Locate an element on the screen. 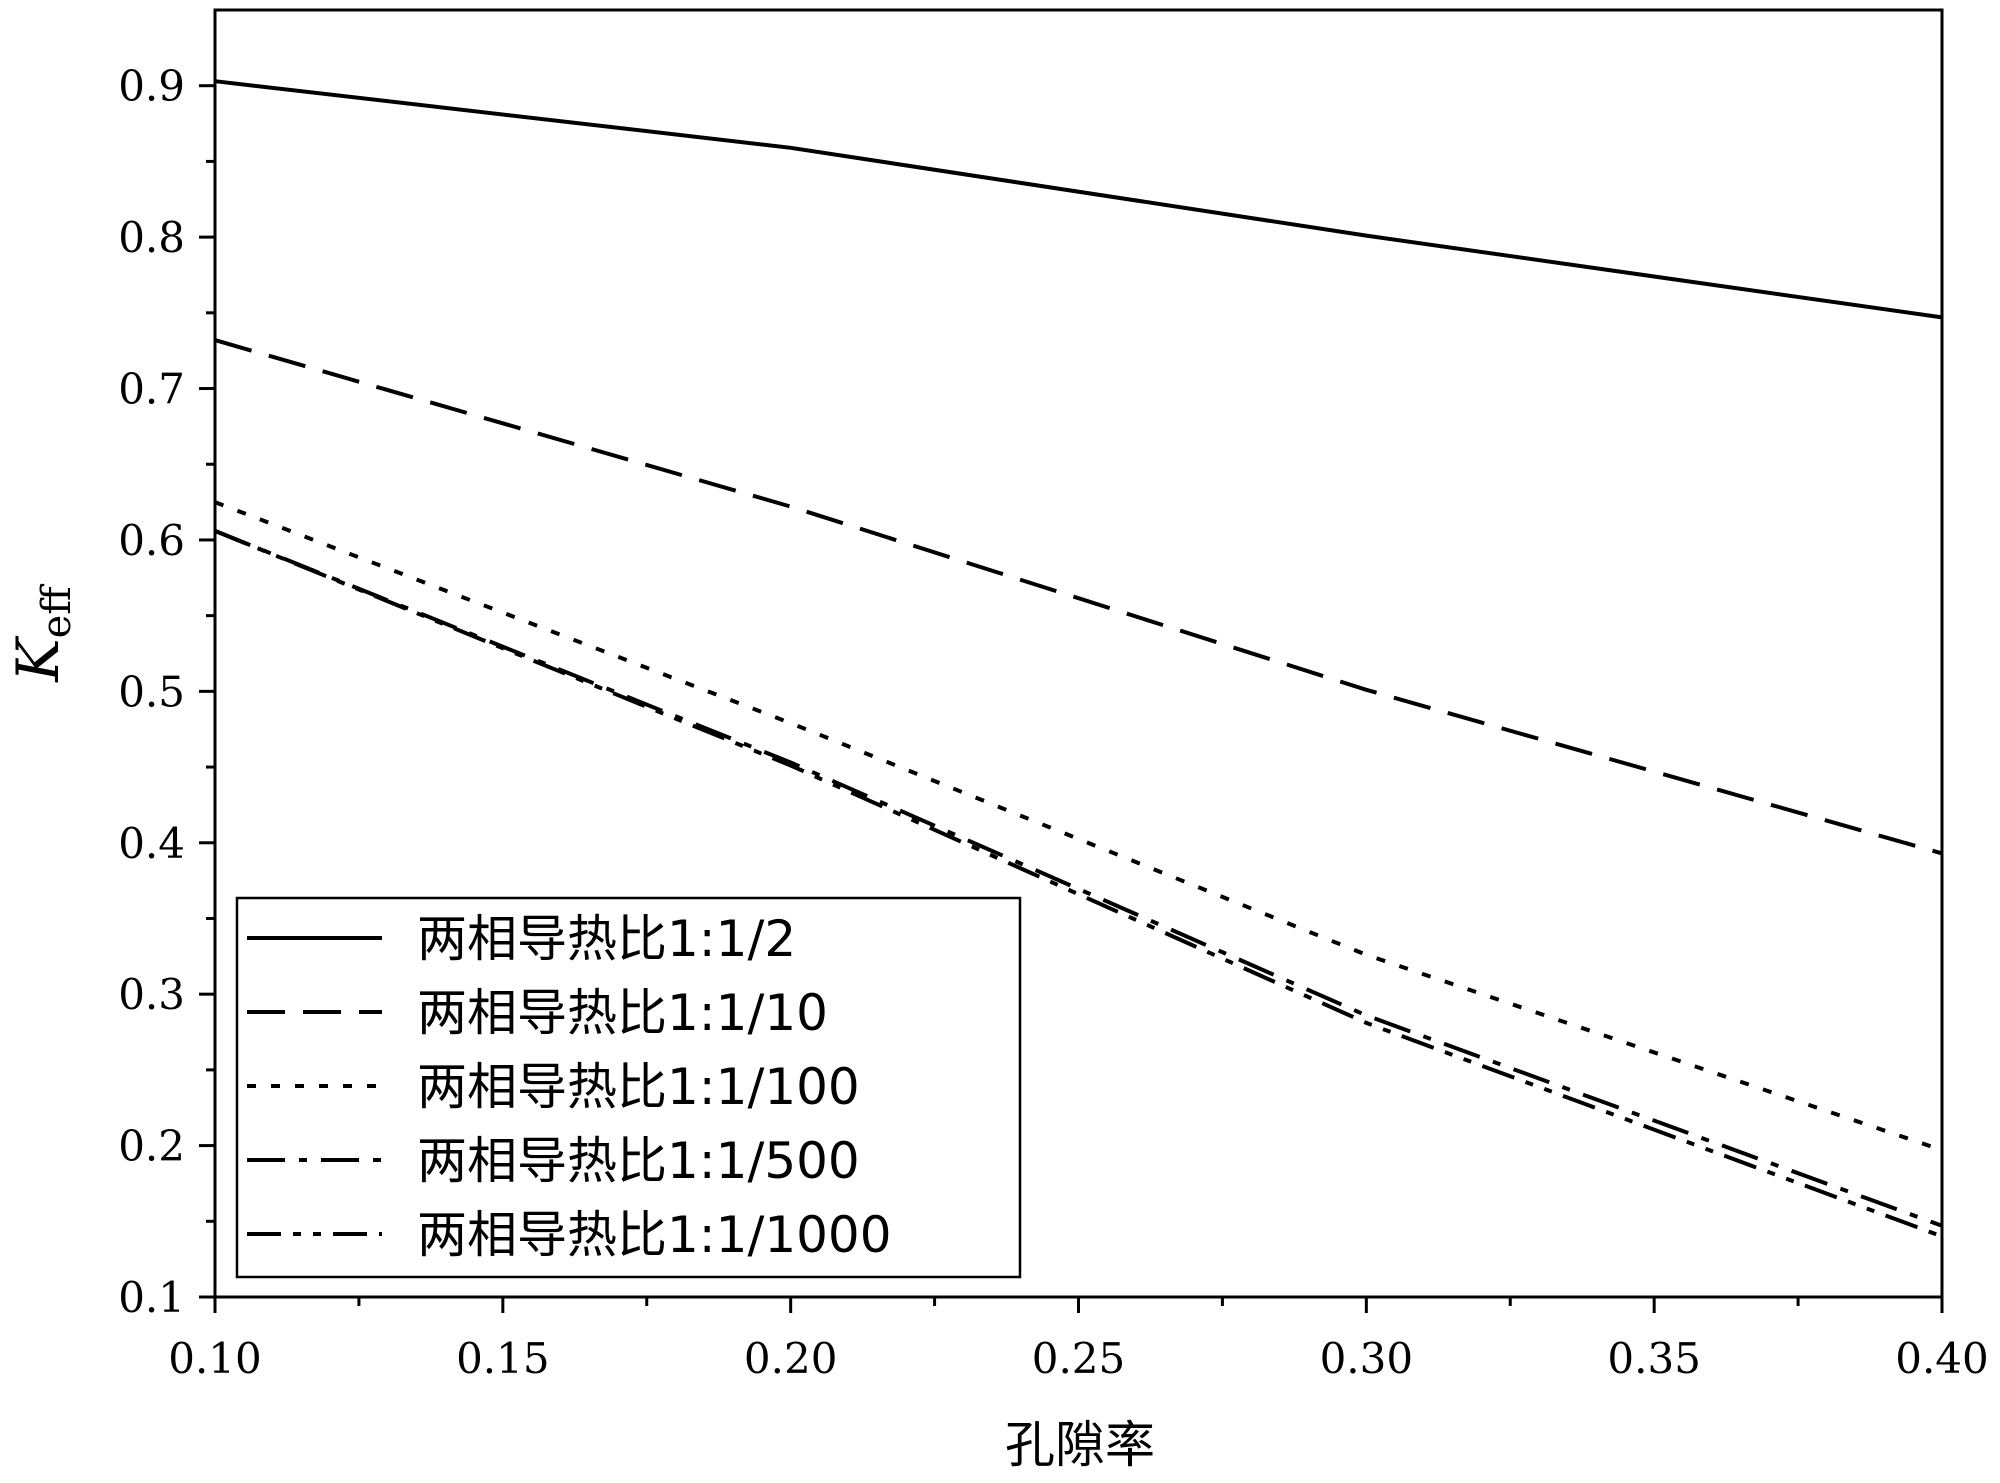 The width and height of the screenshot is (2000, 1483). x-tick-label: 0.30 is located at coordinates (1367, 1358).